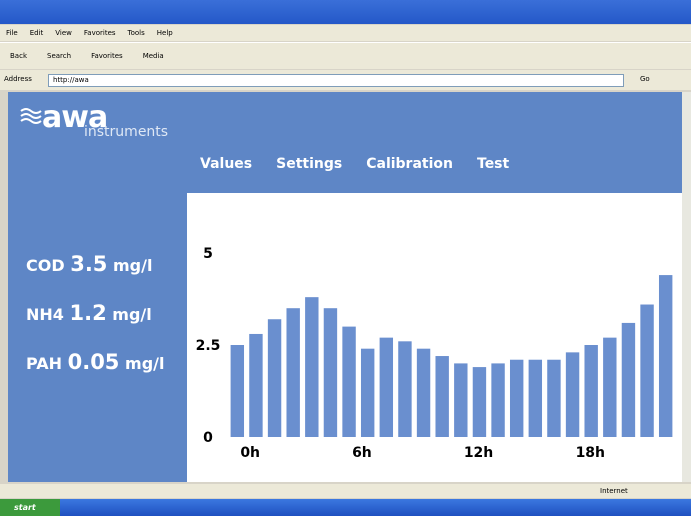 This screenshot has width=691, height=516. Describe the element at coordinates (645, 79) in the screenshot. I see `go-button: Go` at that location.